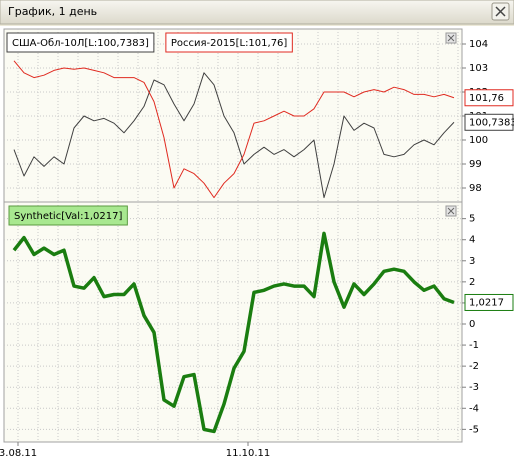 The width and height of the screenshot is (514, 463). I want to click on legend-label: Synthetic[Val:1,0217], so click(68, 216).